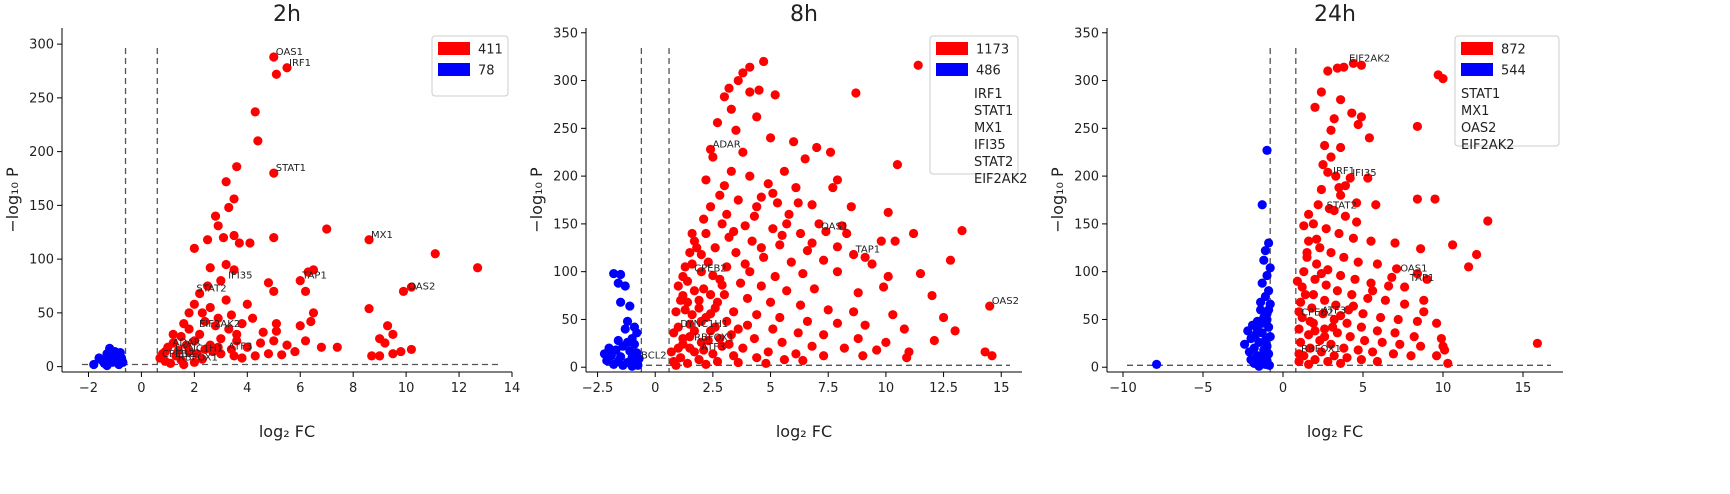 Image resolution: width=1730 pixels, height=494 pixels. I want to click on legend-label: 1173, so click(992, 50).